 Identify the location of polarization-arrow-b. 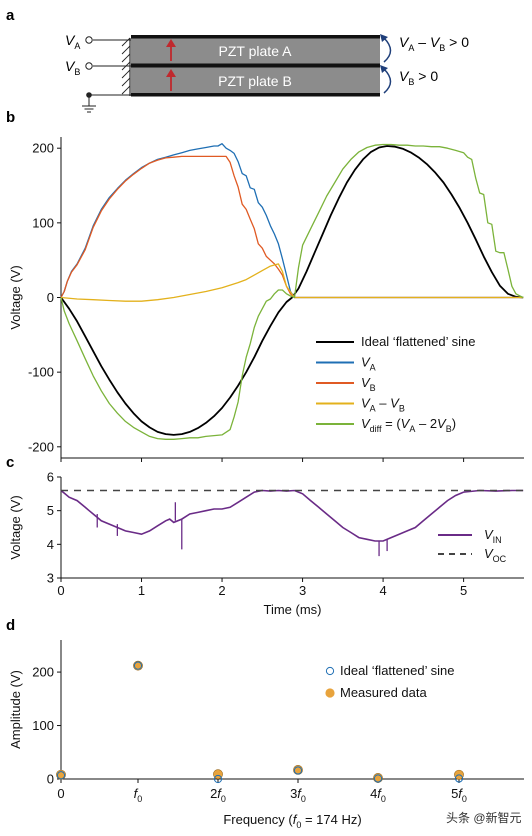
(171, 80).